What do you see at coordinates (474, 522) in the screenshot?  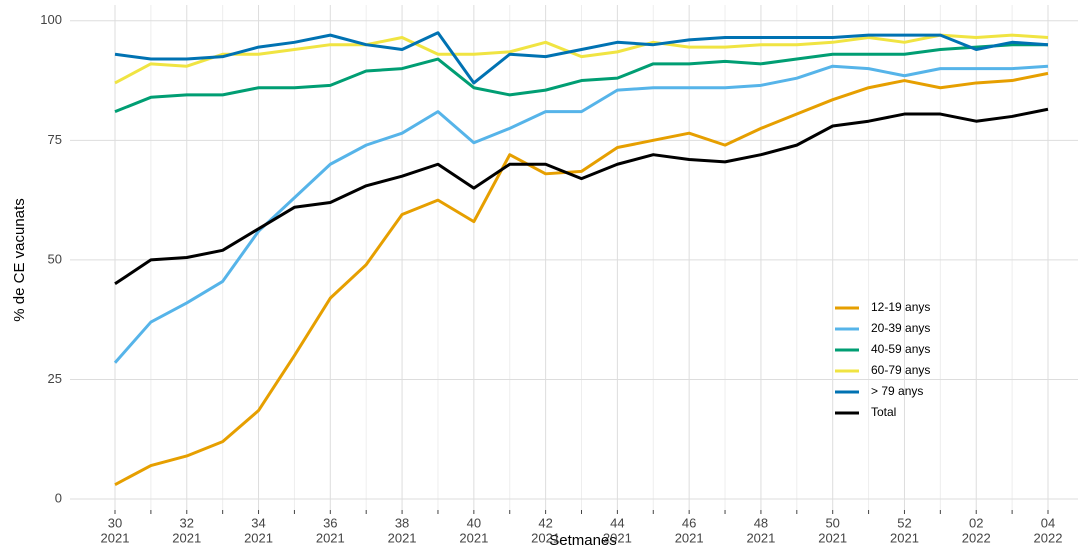 I see `x-tick-label: 40` at bounding box center [474, 522].